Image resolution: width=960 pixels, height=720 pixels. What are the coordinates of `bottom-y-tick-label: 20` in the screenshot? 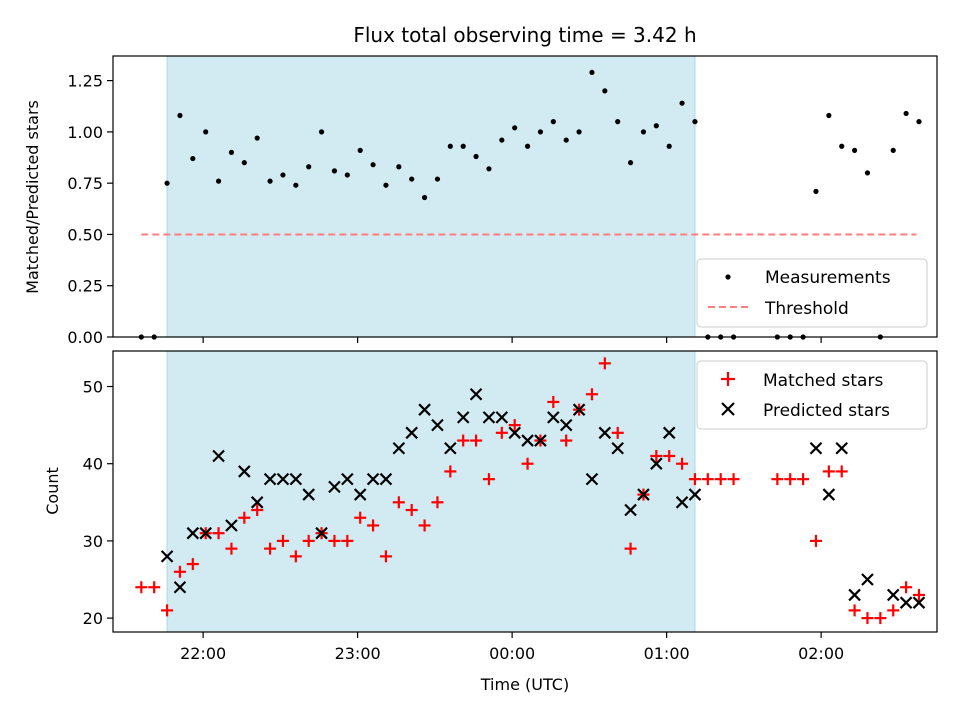 It's located at (93, 618).